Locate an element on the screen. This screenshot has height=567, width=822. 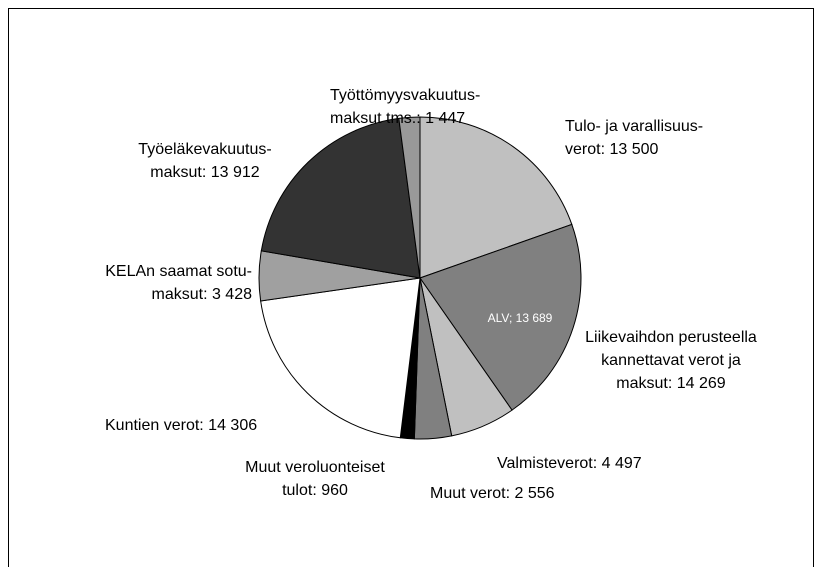
annotation: ALV; 13 689 is located at coordinates (520, 318).